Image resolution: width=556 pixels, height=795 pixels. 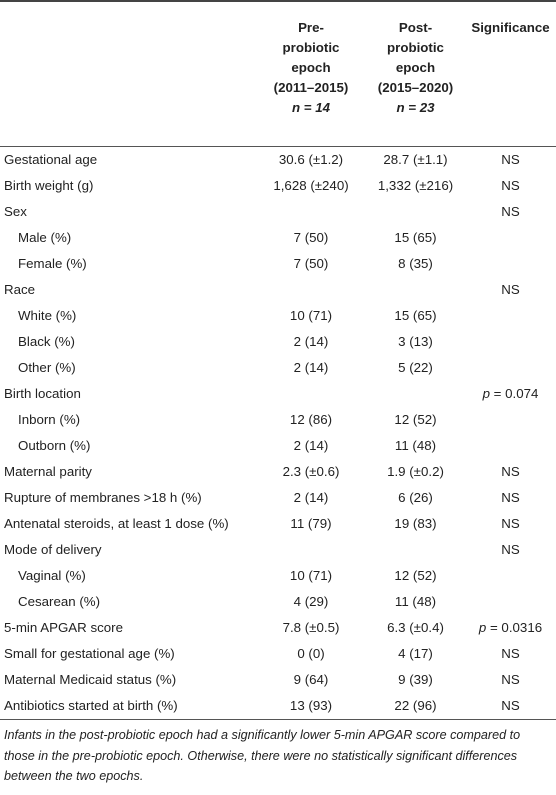 I want to click on post-probiotic-value: 8 (35), so click(x=415, y=263).